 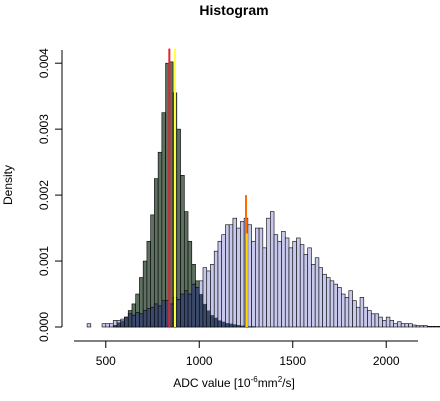 I want to click on y-ticks-group: 0.000 0.001 0.002 0.003 0.004, so click(x=49, y=195).